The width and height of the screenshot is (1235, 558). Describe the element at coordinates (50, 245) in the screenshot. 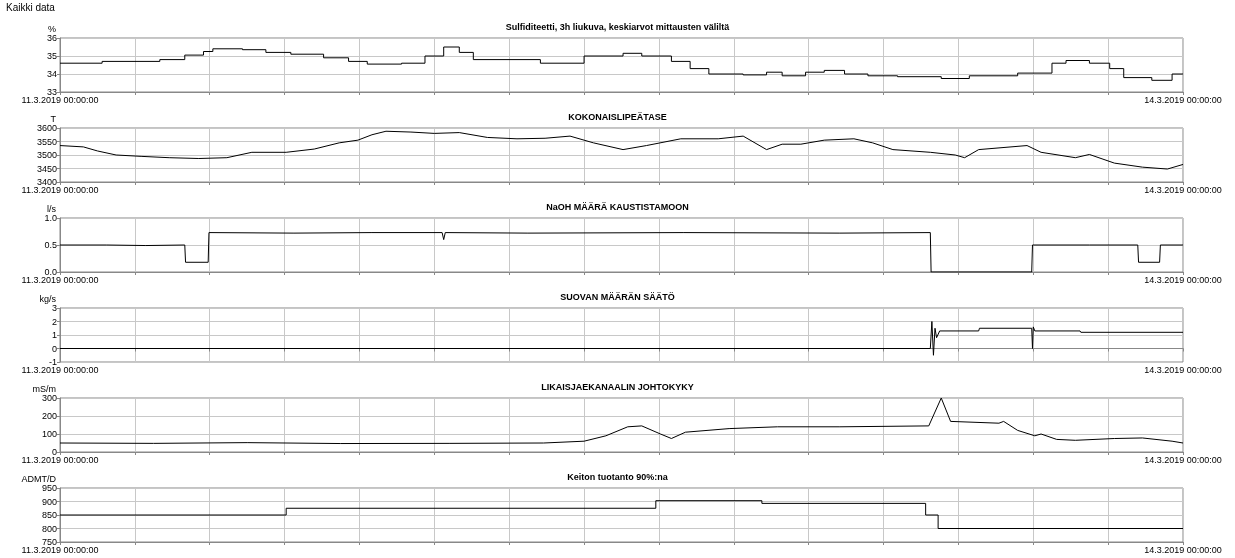

I see `y-tick-label: 0.5` at that location.